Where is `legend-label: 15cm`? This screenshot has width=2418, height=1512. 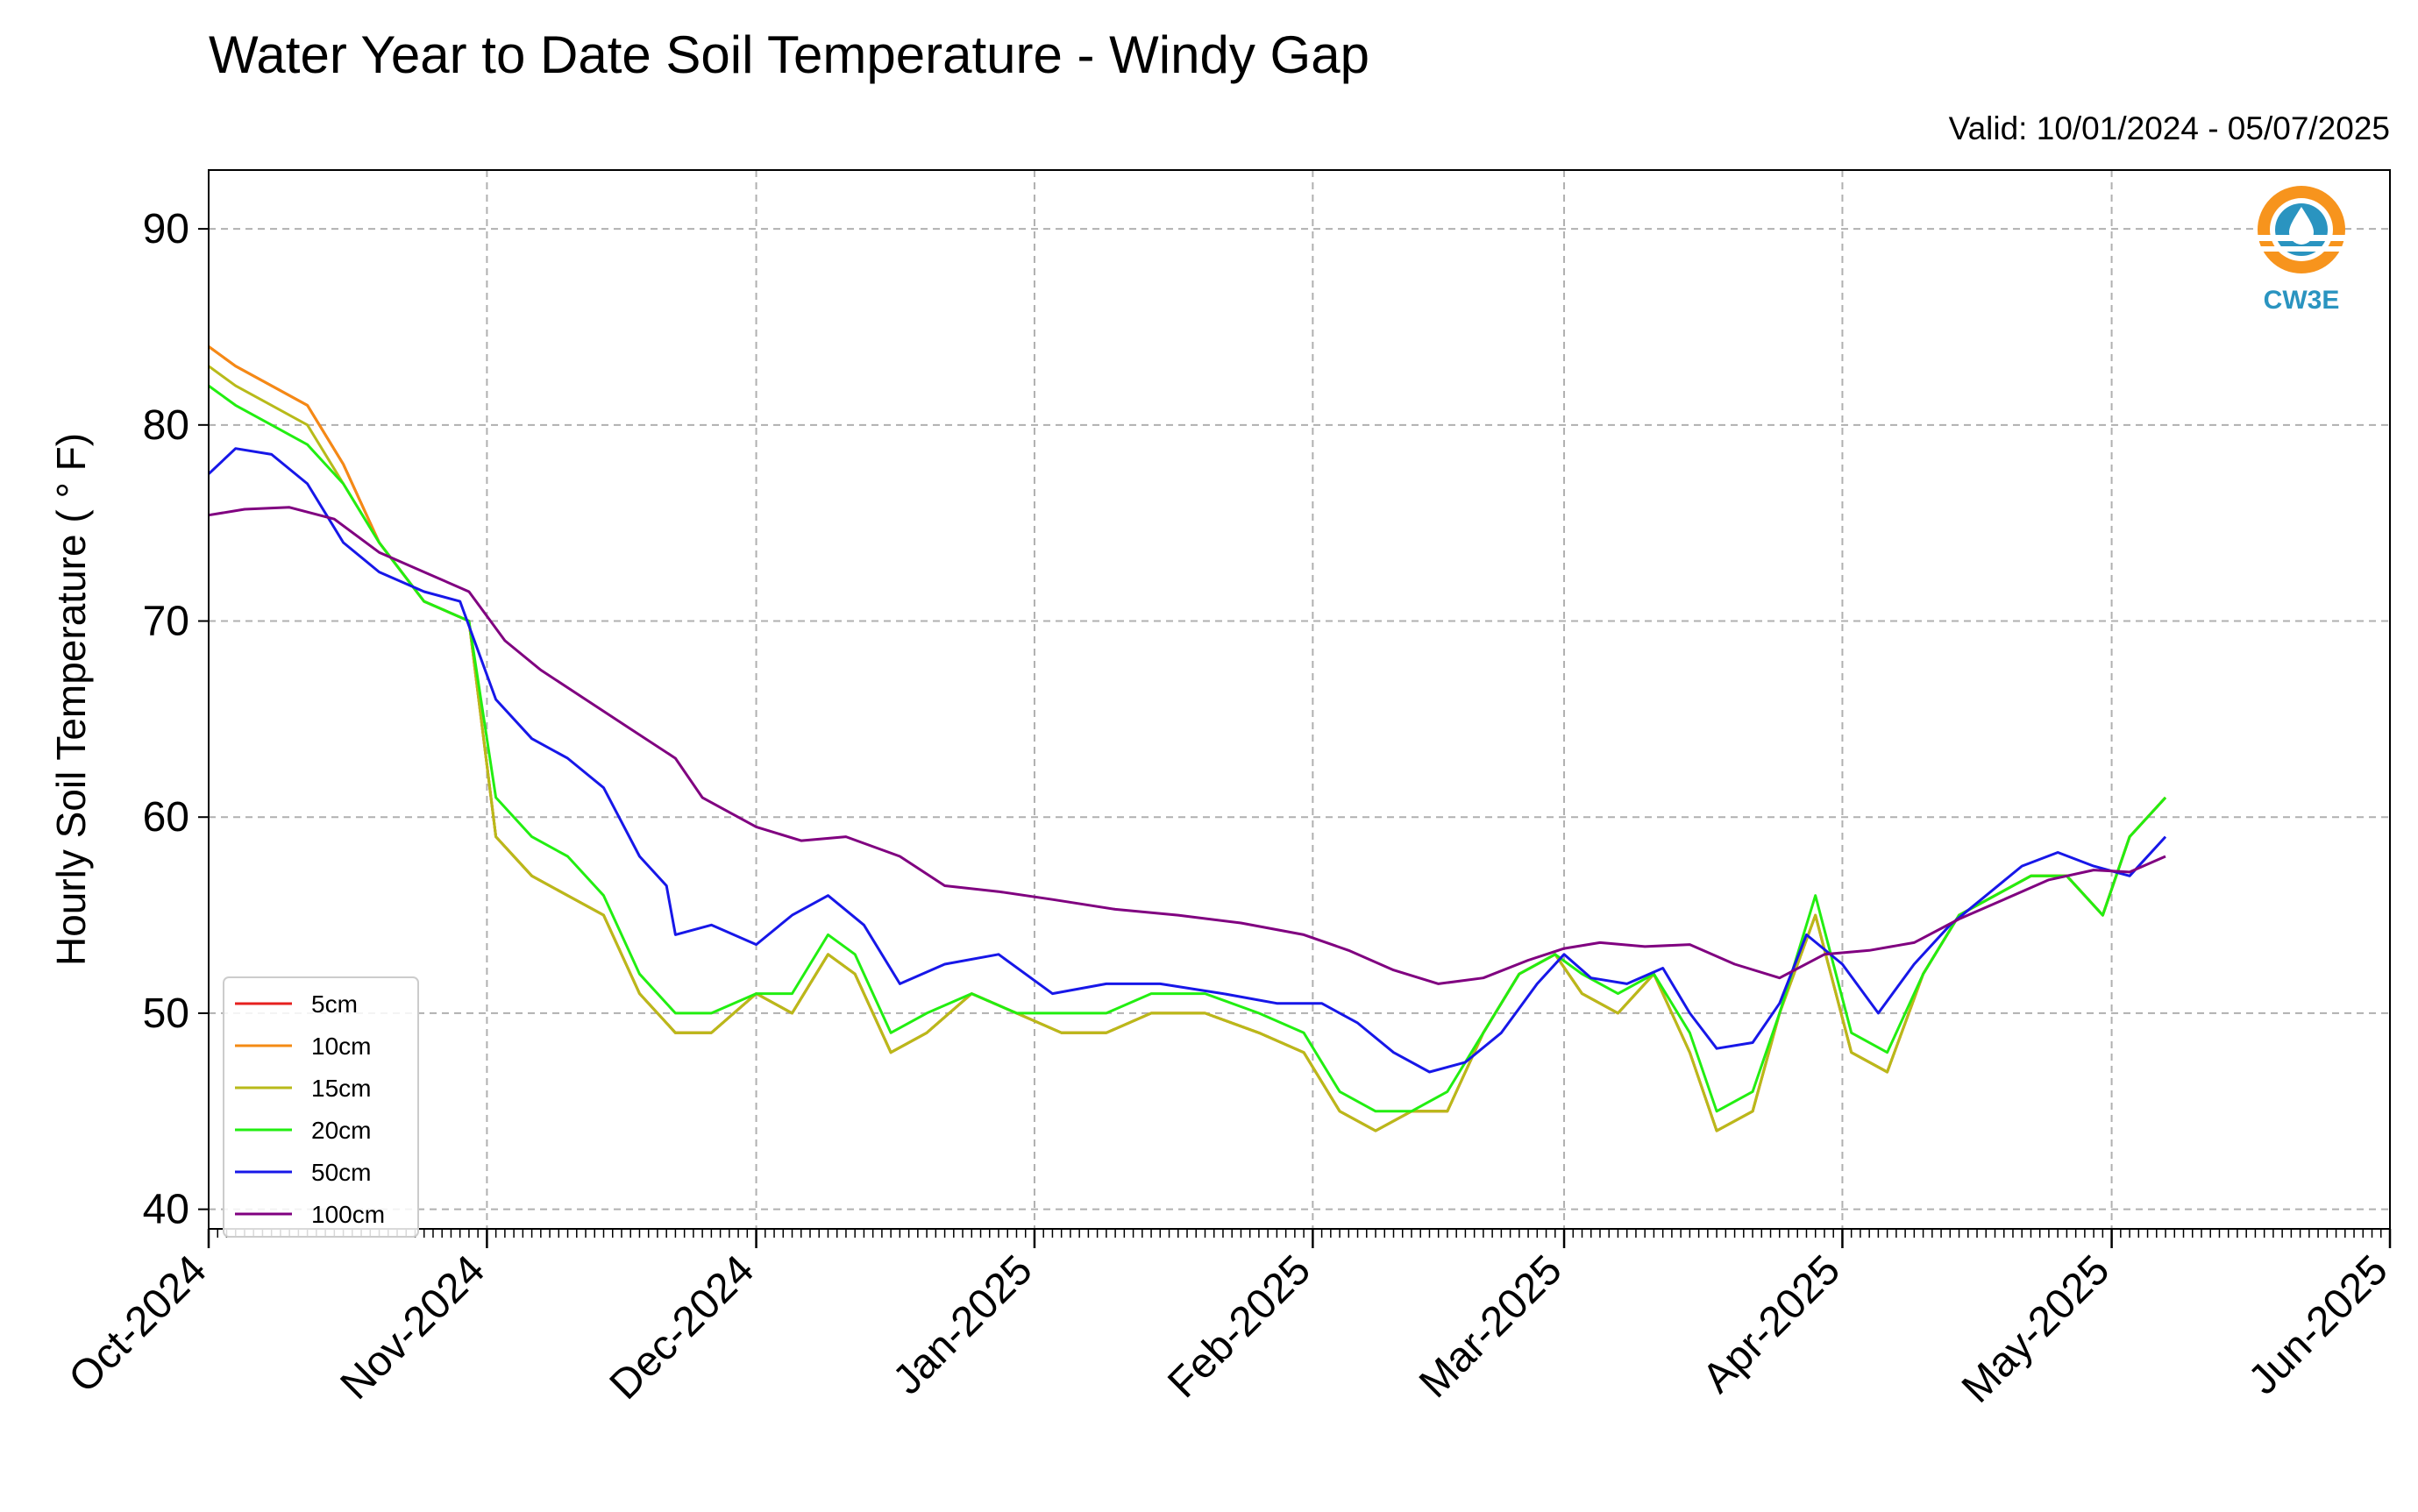
legend-label: 15cm is located at coordinates (341, 1088).